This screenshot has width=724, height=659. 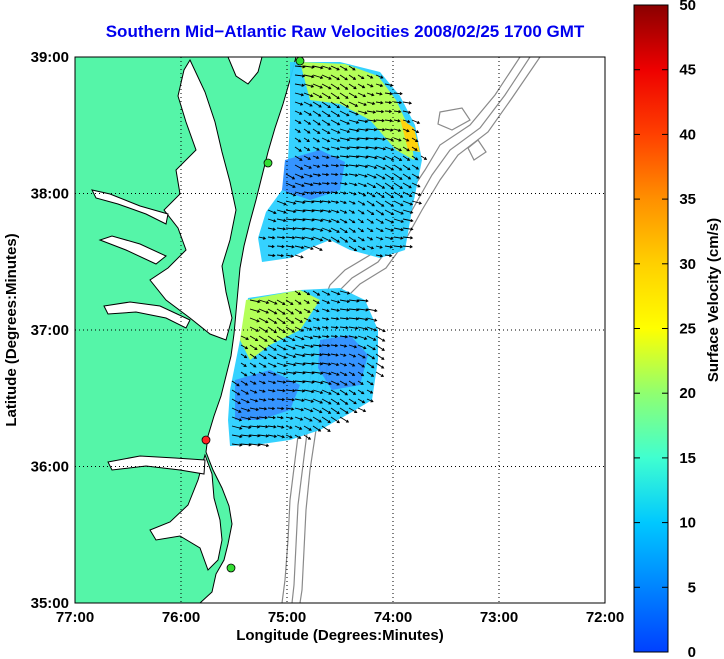 I want to click on colorbar-tick-label: 45, so click(x=687, y=70).